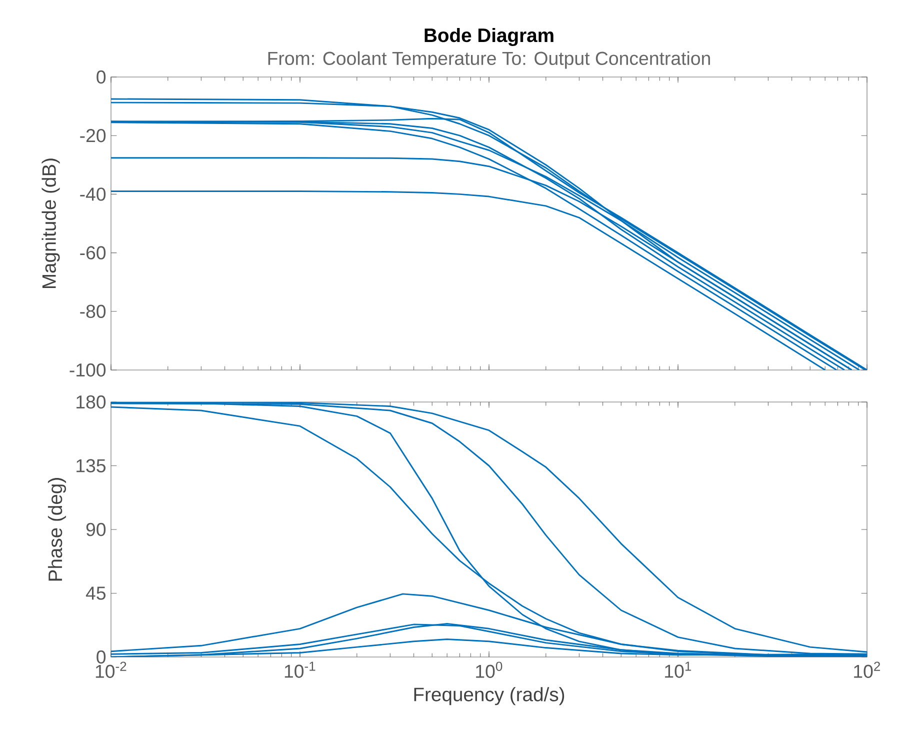 The height and width of the screenshot is (747, 907). I want to click on x-tick-label: 10$^{1}$, so click(678, 670).